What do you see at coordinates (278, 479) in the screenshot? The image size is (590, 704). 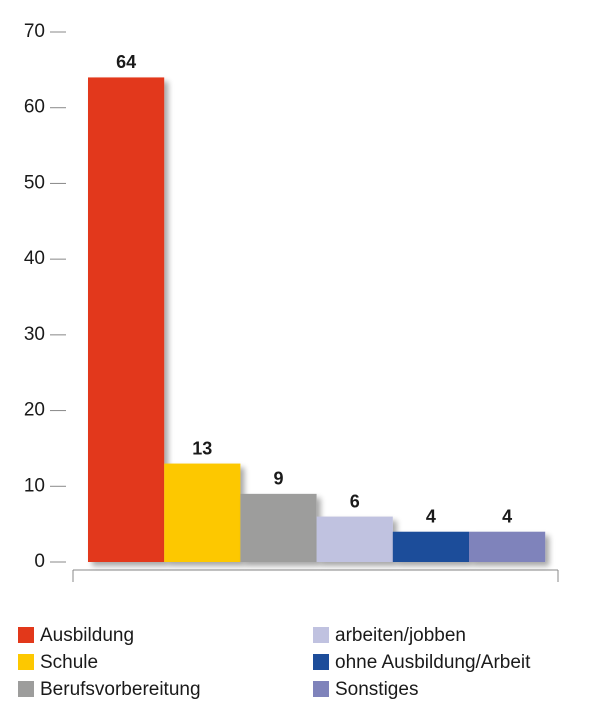 I see `value-label: 9` at bounding box center [278, 479].